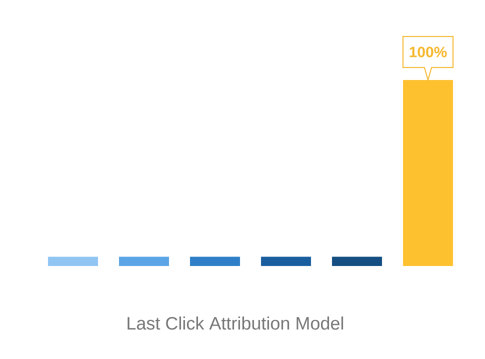 This screenshot has width=485, height=359. Describe the element at coordinates (236, 323) in the screenshot. I see `text: Last Click Attribution Model` at that location.